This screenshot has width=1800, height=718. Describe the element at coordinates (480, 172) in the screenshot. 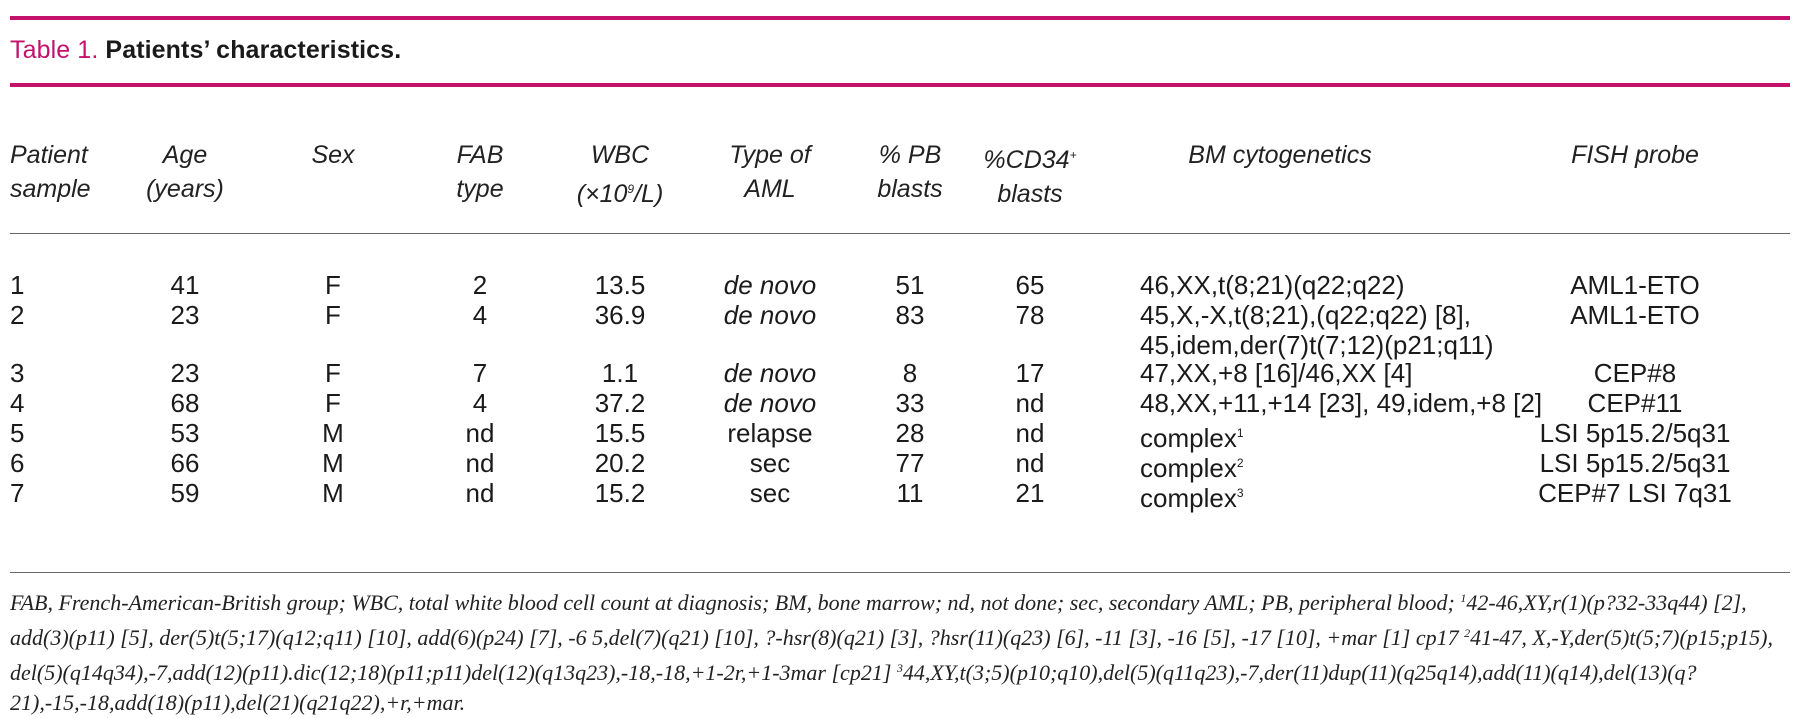

I see `header-fab-type: FAB type` at that location.